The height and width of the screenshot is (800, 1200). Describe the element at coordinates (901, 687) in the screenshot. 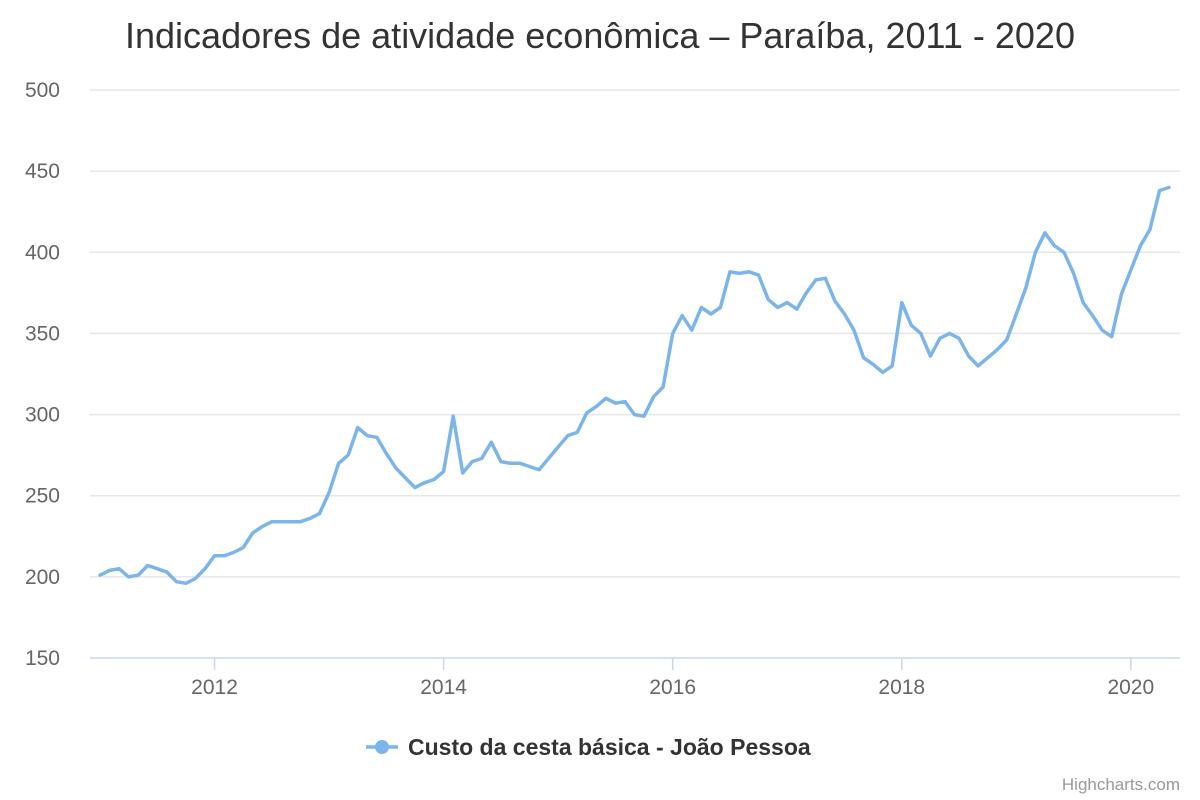

I see `x-tick-label: 2018` at that location.